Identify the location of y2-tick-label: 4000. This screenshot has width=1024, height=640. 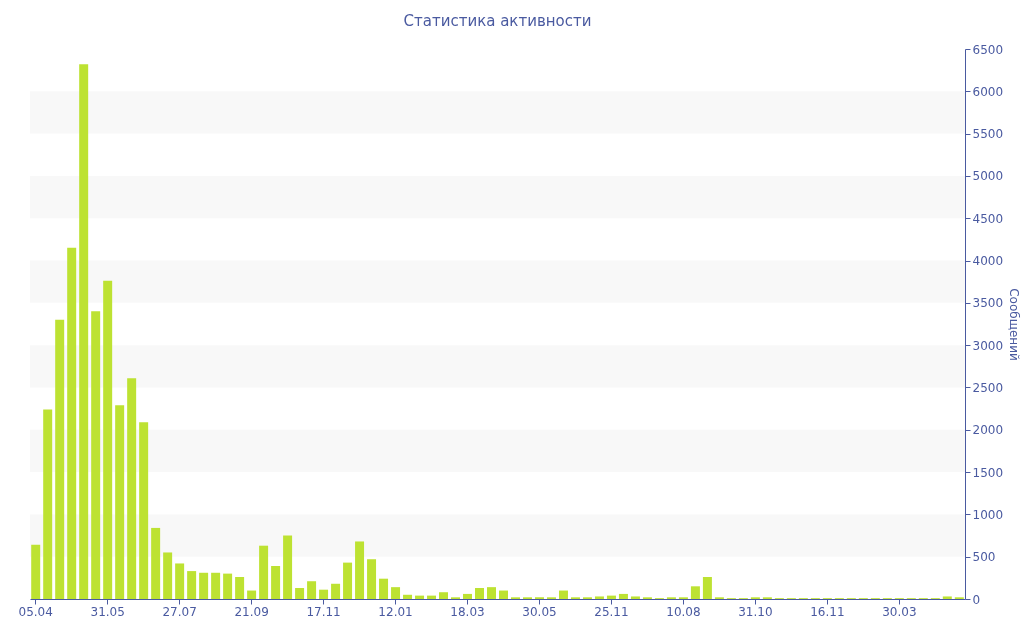
(988, 261).